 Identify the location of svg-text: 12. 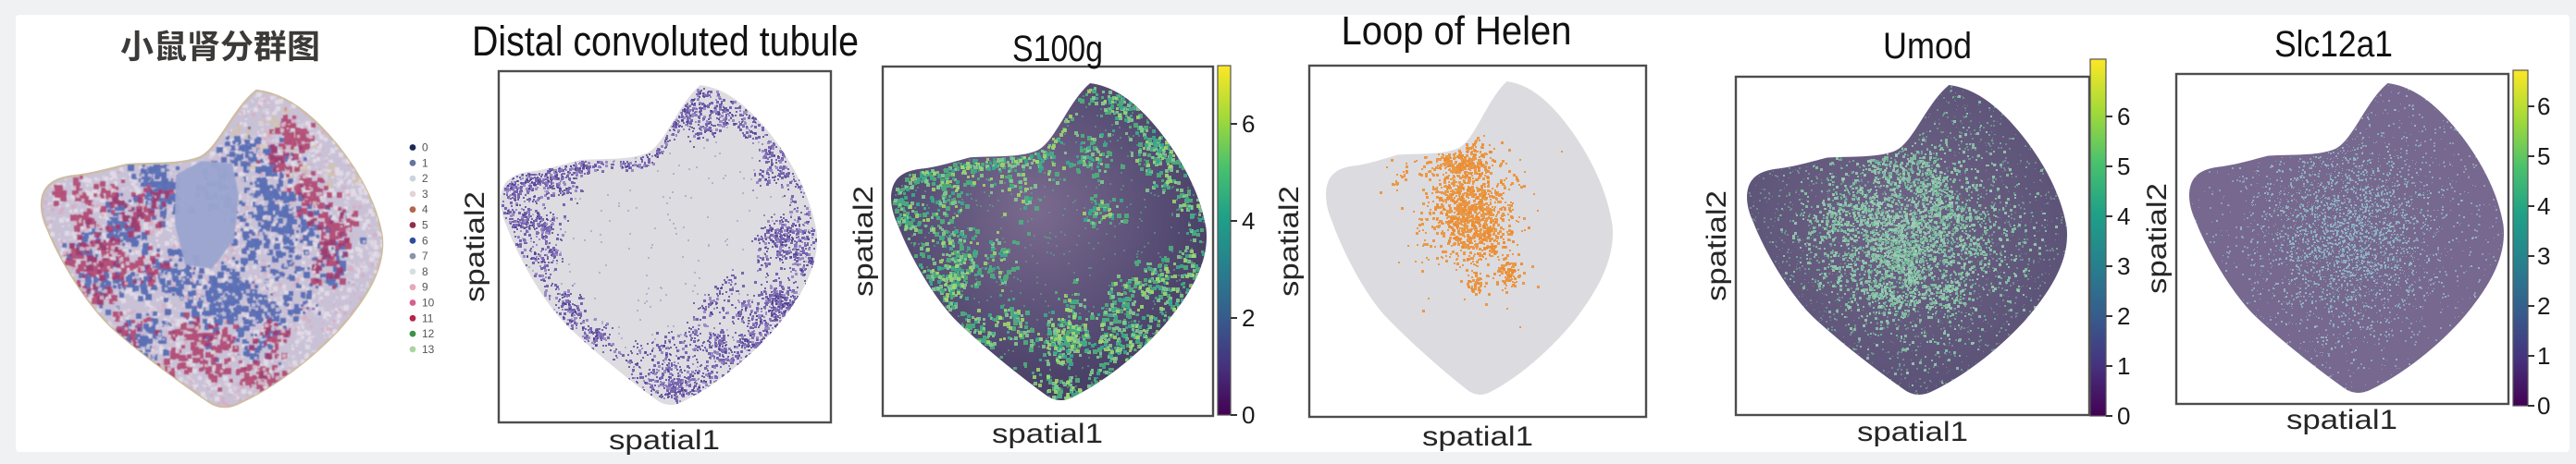
(429, 333).